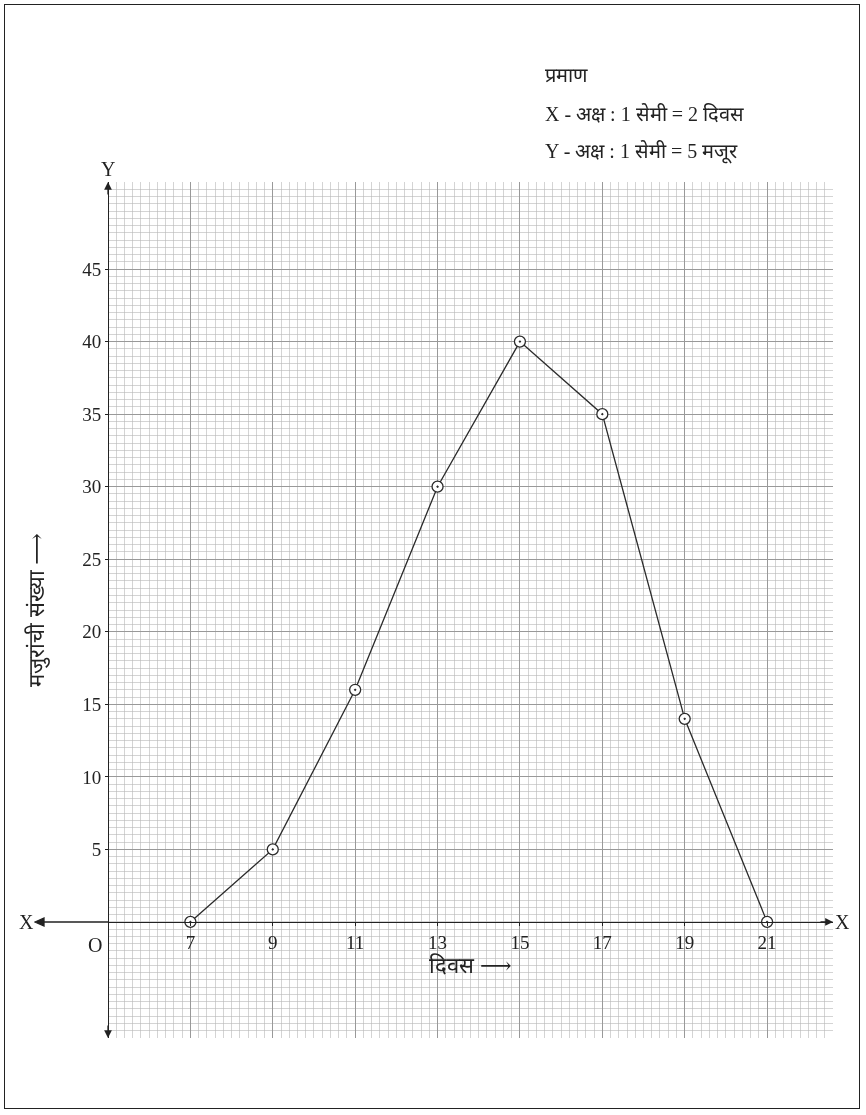  Describe the element at coordinates (92, 342) in the screenshot. I see `y-tick-label: 40` at that location.